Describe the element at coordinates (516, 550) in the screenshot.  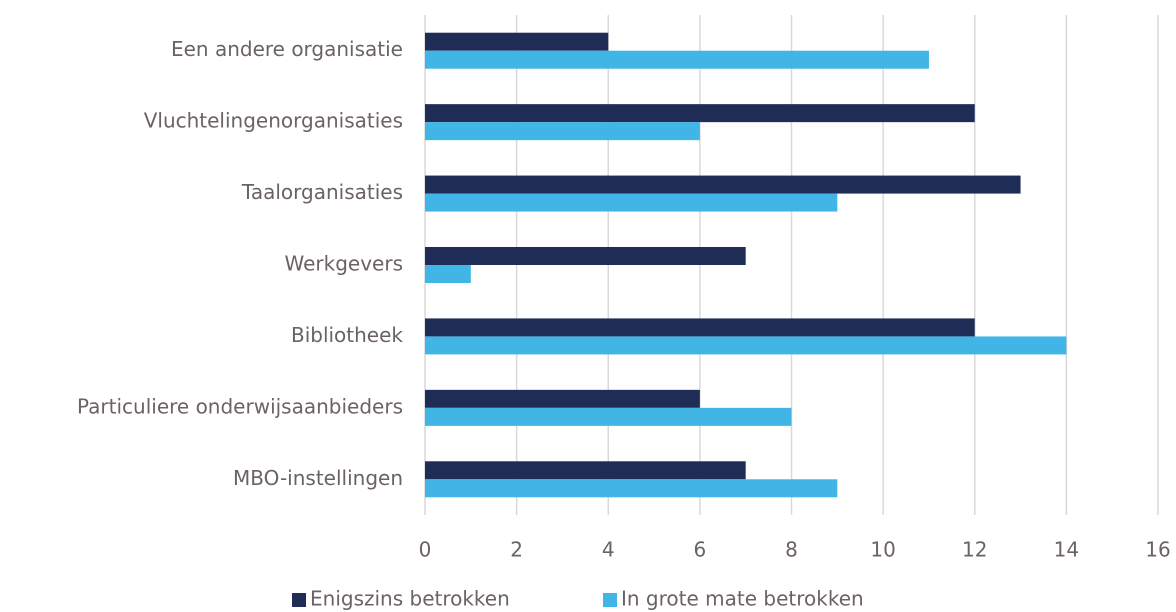
I see `x-tick-label: 2` at that location.